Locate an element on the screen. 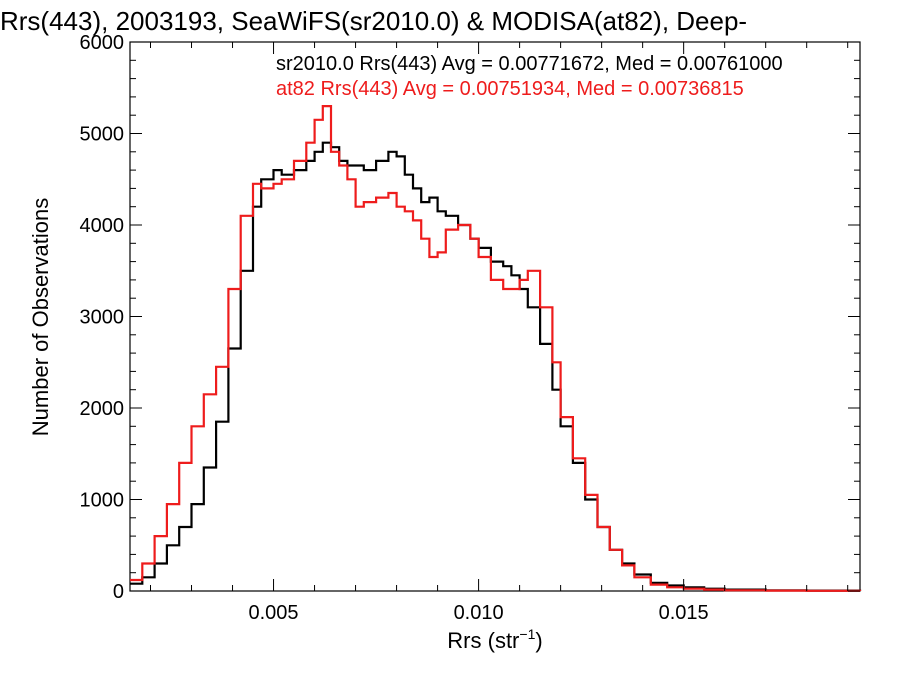 The height and width of the screenshot is (675, 900). x-tick-label: 0.015 is located at coordinates (684, 613).